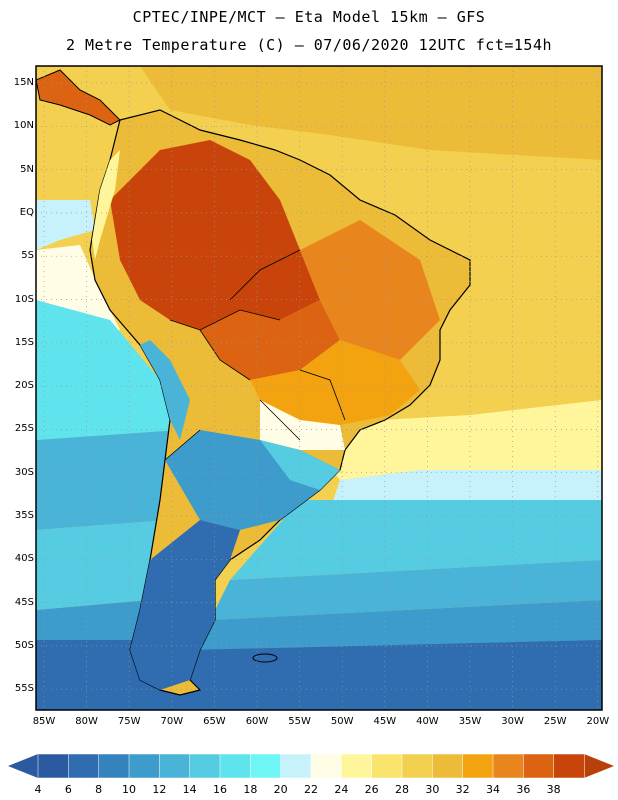  Describe the element at coordinates (553, 789) in the screenshot. I see `colorbar-label: 38` at that location.